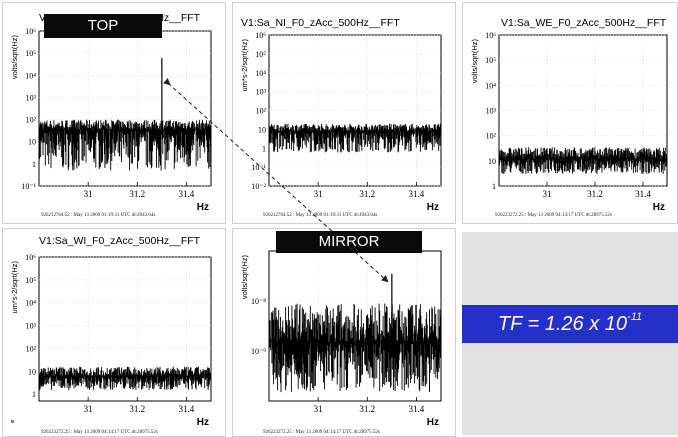  What do you see at coordinates (635, 317) in the screenshot?
I see `tf-exponent: -11` at bounding box center [635, 317].